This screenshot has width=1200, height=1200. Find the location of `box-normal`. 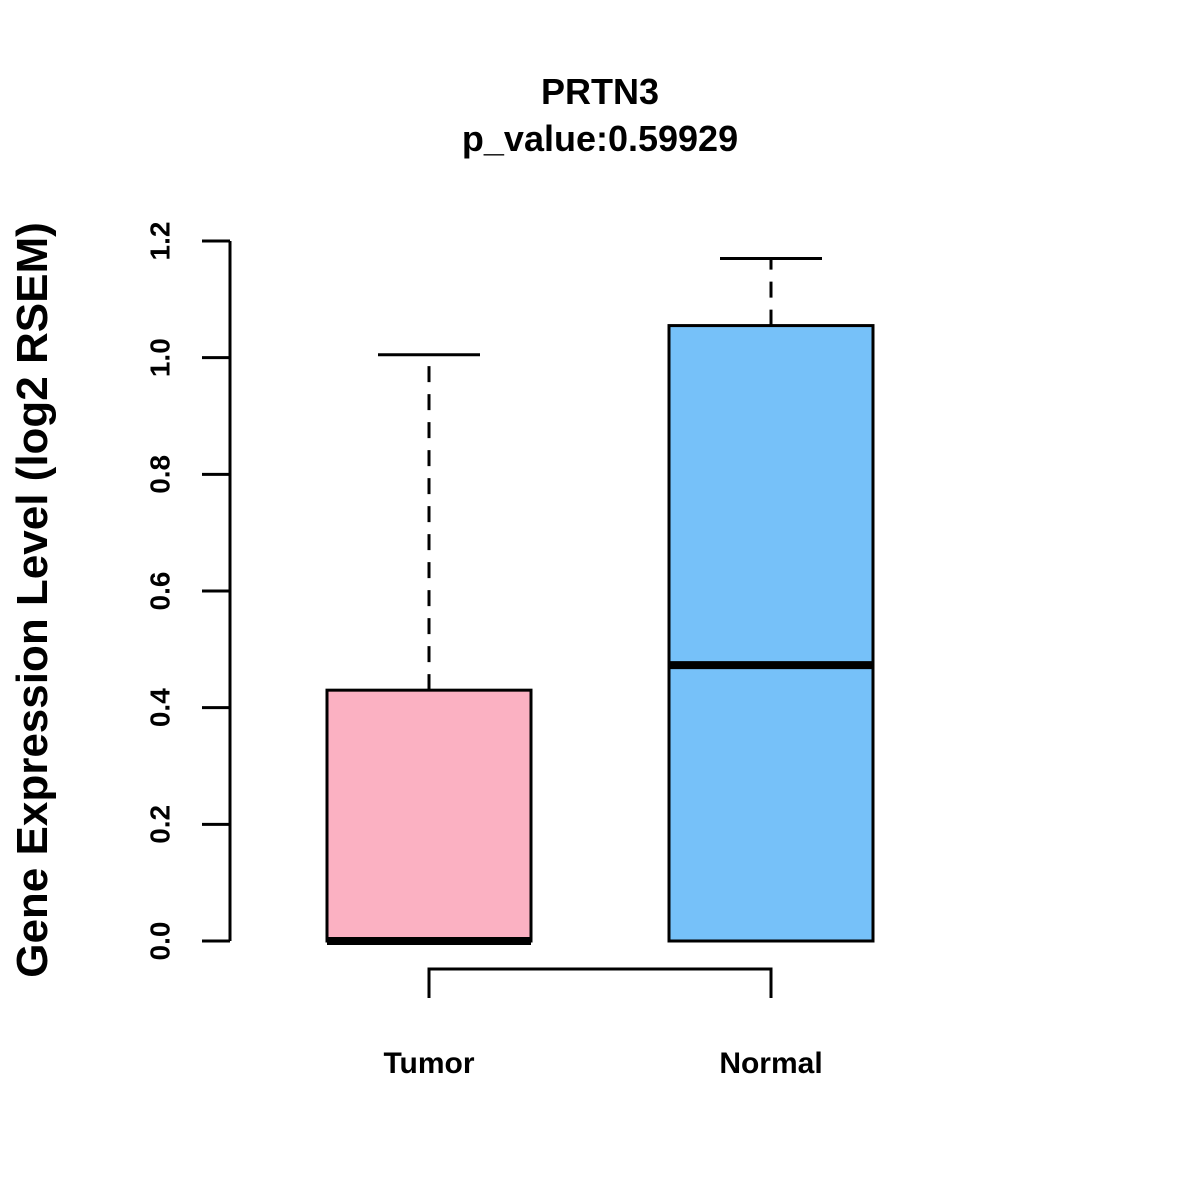

box-normal is located at coordinates (771, 633).